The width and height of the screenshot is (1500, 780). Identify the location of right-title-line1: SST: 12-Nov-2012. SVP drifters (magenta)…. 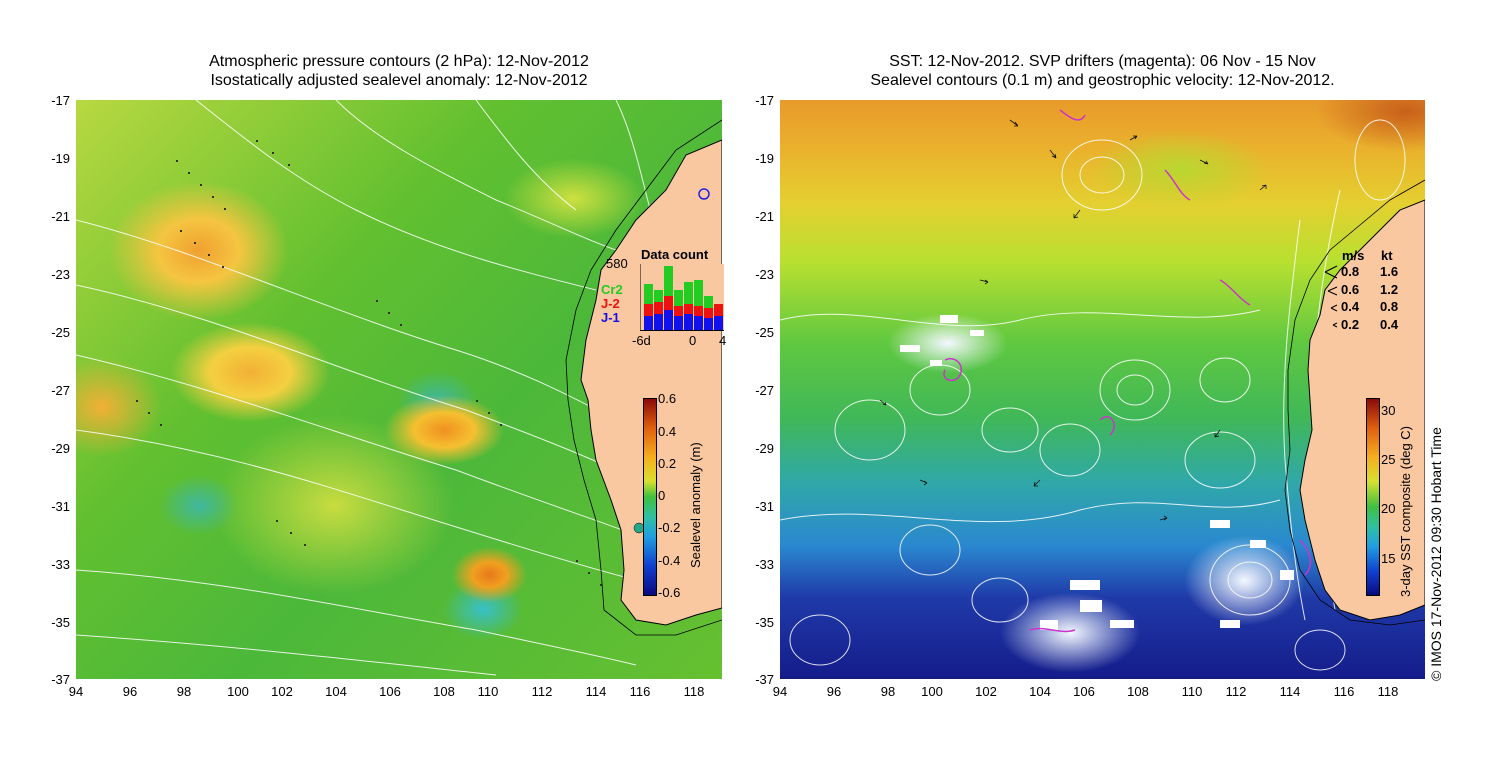
(1102, 61).